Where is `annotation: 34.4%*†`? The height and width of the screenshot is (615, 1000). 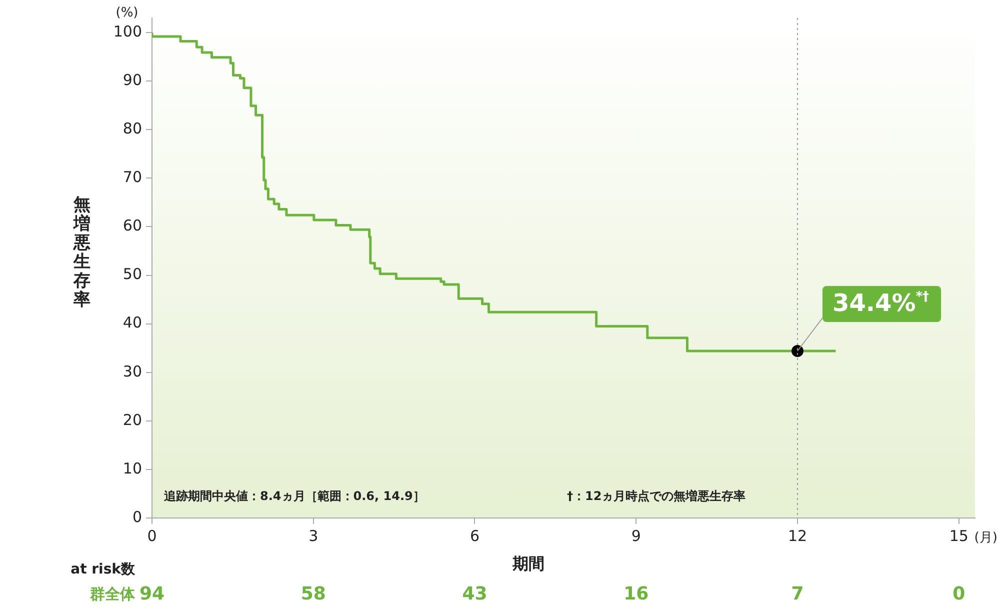
annotation: 34.4%*† is located at coordinates (881, 303).